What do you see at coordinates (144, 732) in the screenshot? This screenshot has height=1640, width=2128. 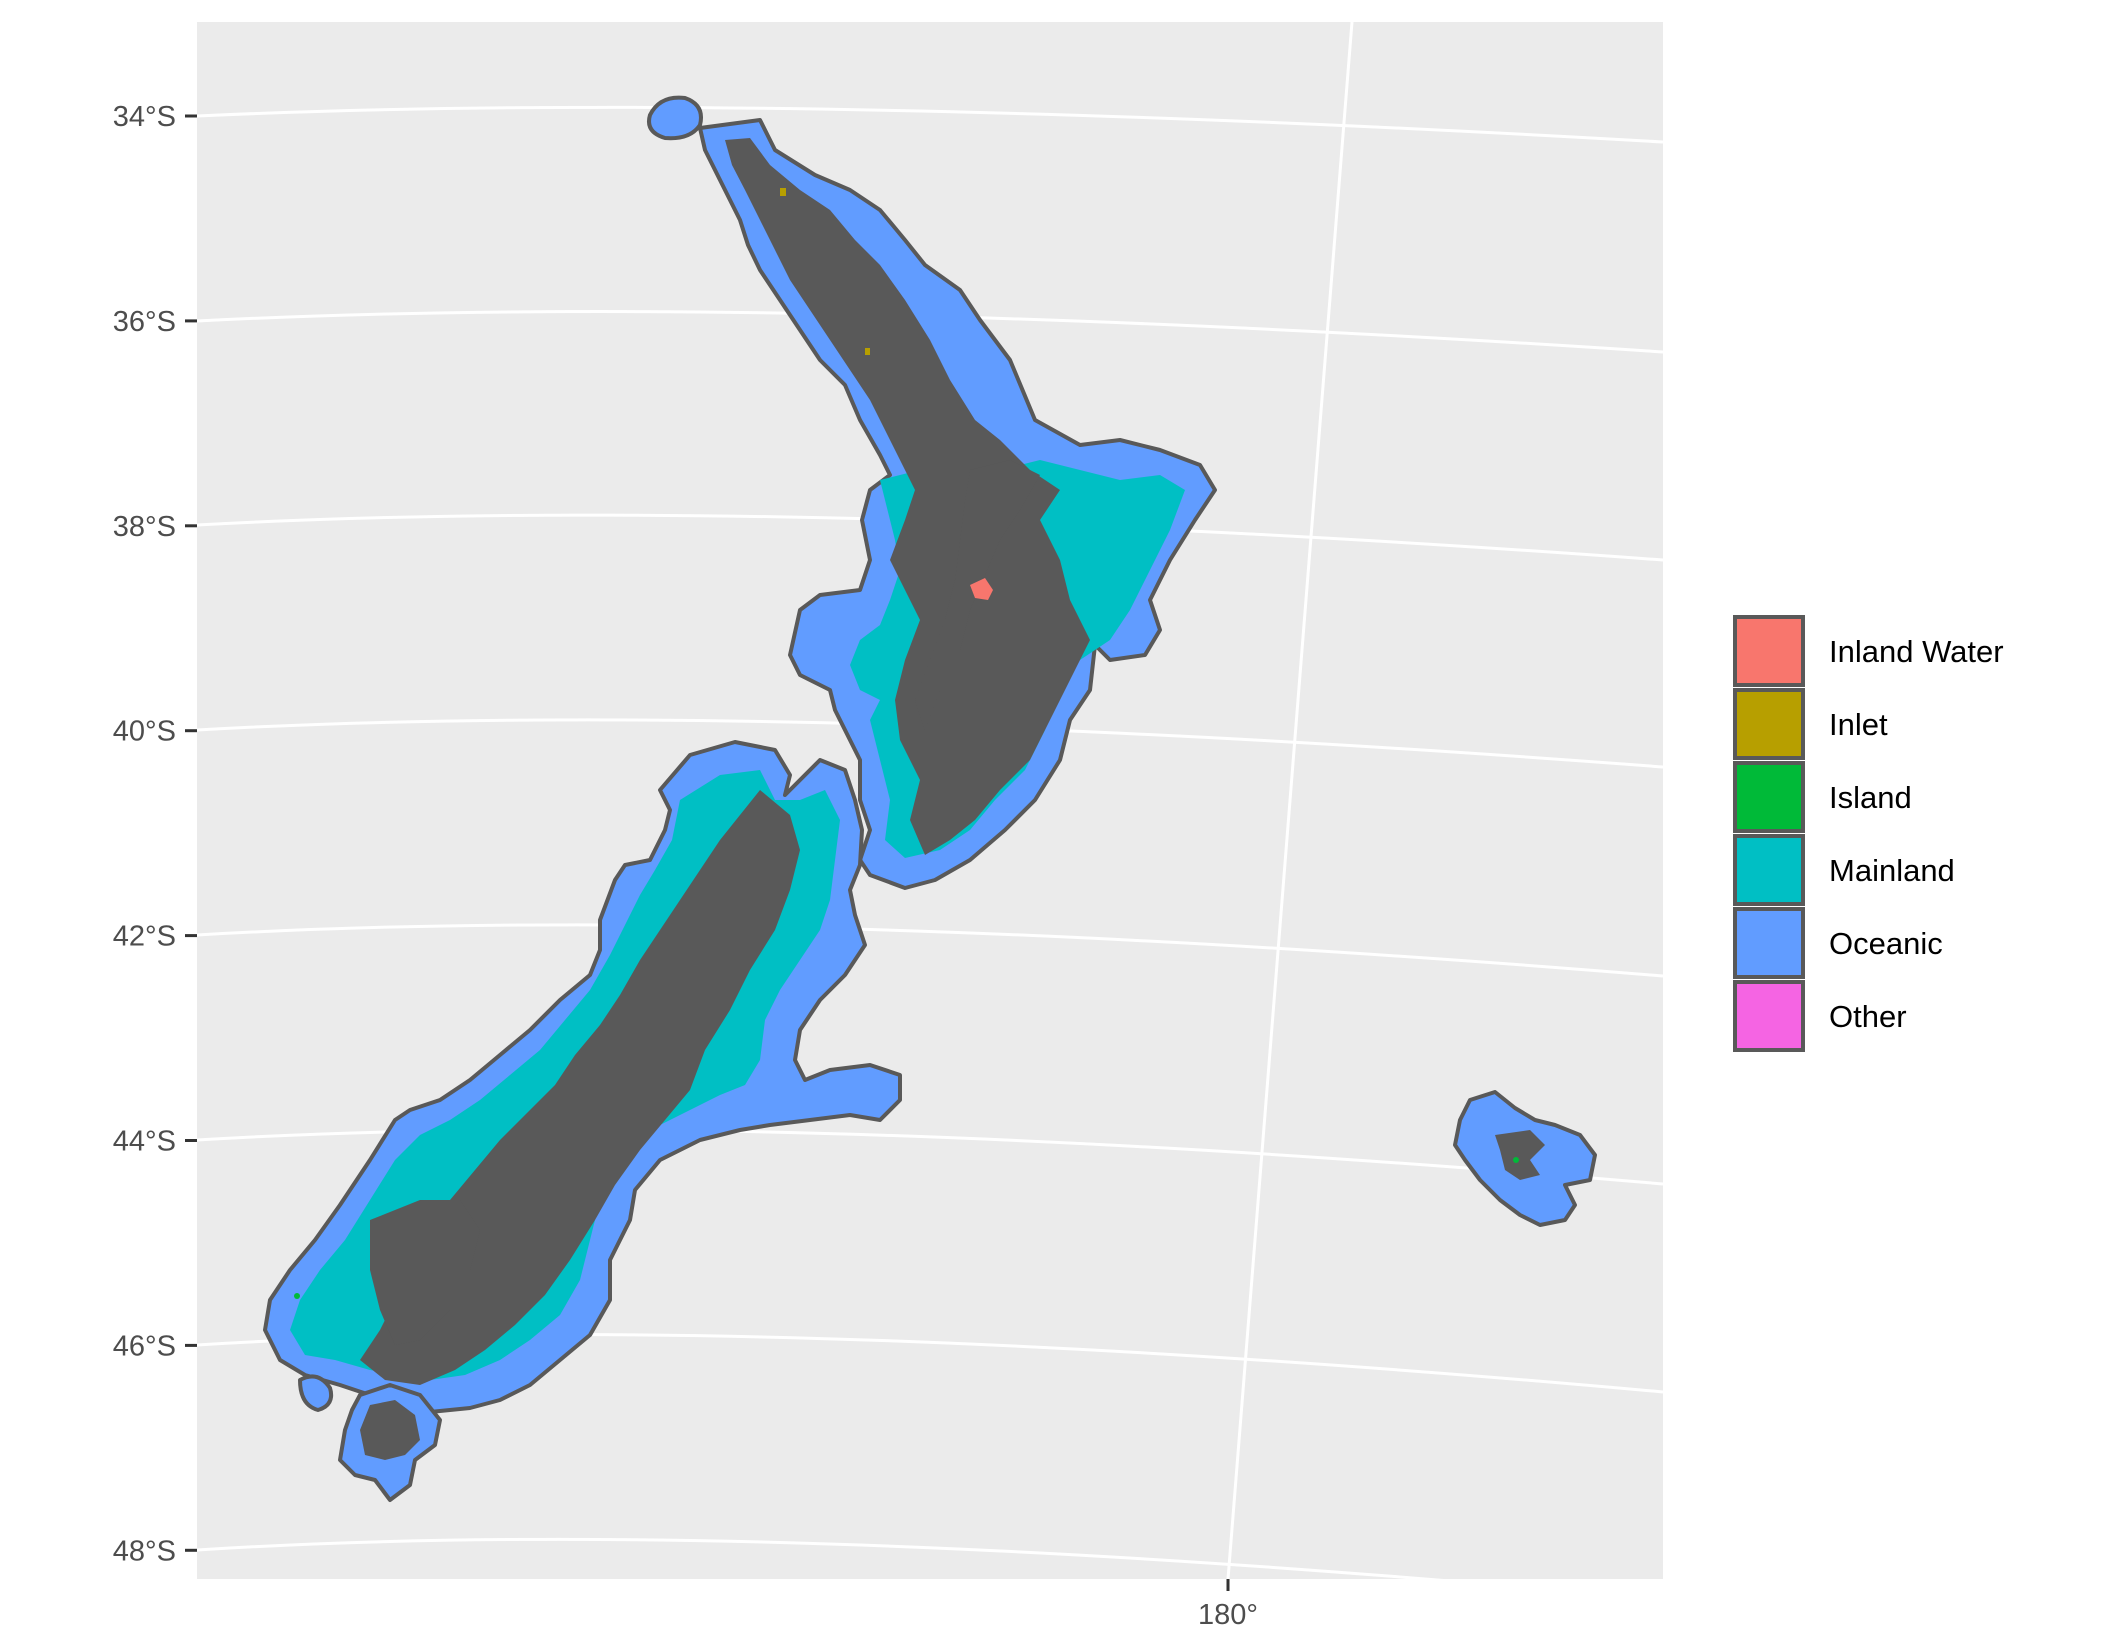 I see `y-axis-label: 40°S` at bounding box center [144, 732].